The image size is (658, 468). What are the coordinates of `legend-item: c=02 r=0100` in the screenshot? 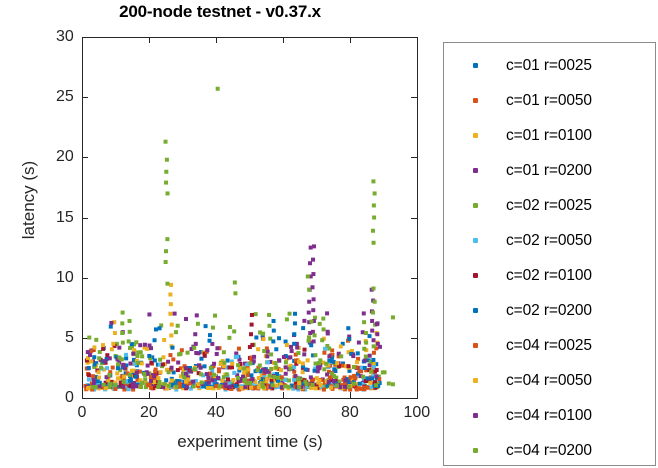 It's located at (549, 275).